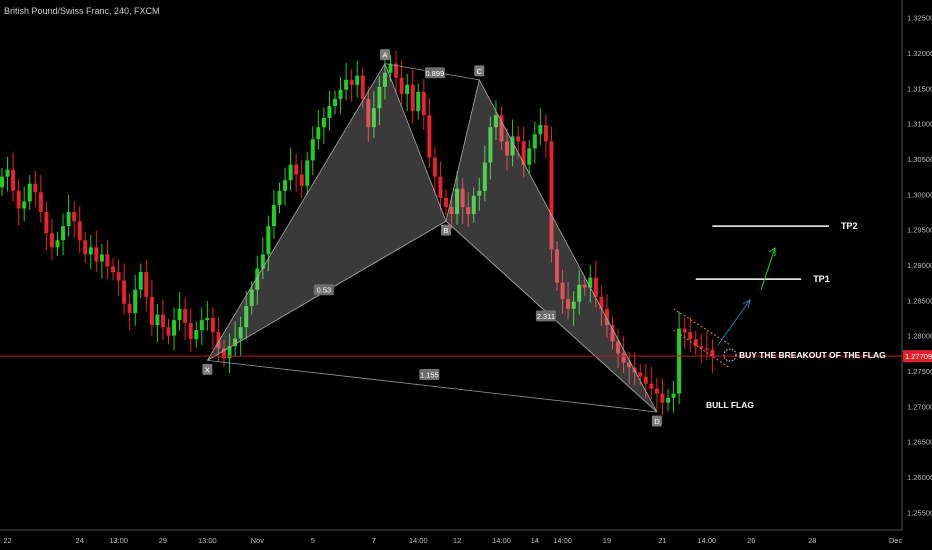  I want to click on time-tick-label: 26, so click(751, 540).